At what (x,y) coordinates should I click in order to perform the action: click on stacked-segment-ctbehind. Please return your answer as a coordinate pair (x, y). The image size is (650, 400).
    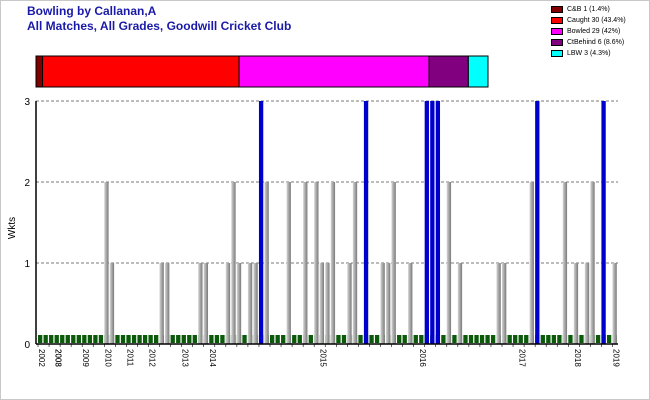
    Looking at the image, I should click on (448, 71).